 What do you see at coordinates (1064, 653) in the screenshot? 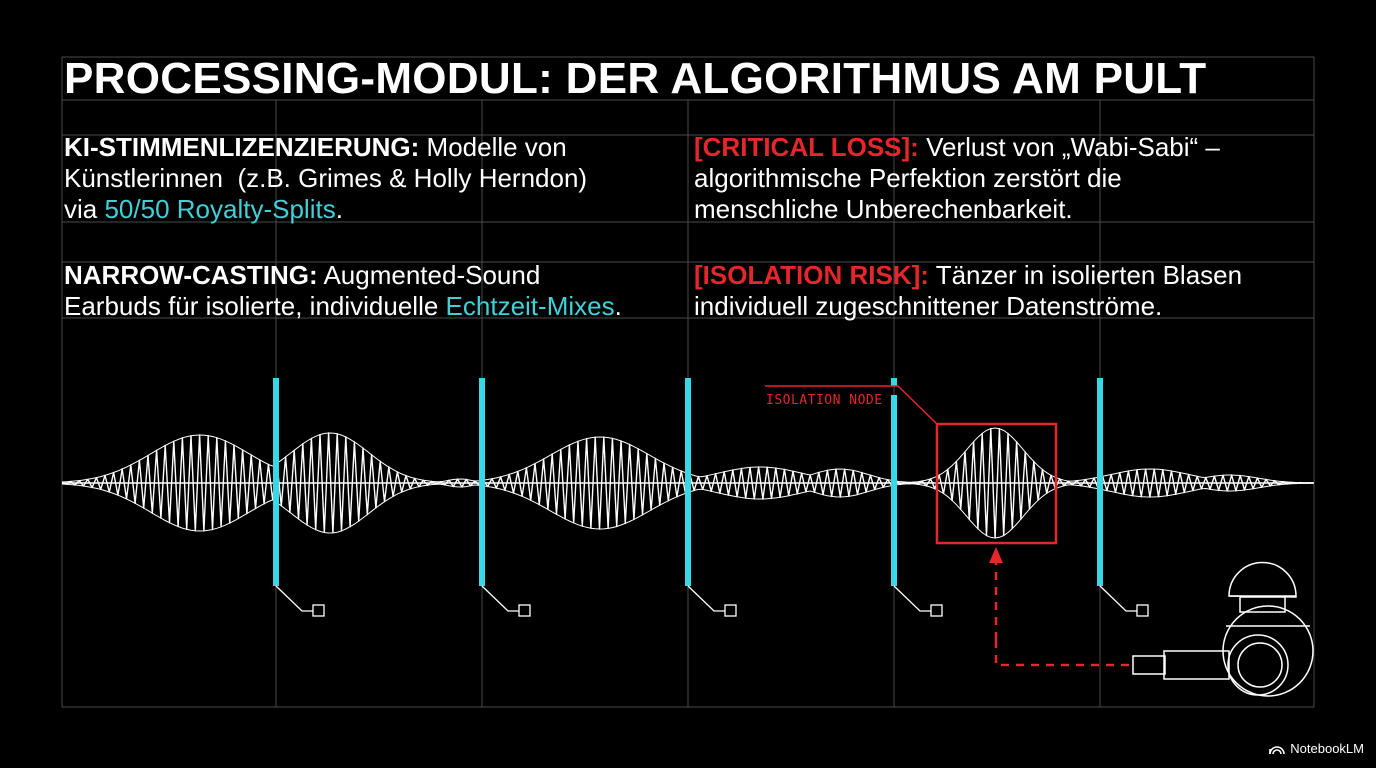
I see `dashed-connector` at bounding box center [1064, 653].